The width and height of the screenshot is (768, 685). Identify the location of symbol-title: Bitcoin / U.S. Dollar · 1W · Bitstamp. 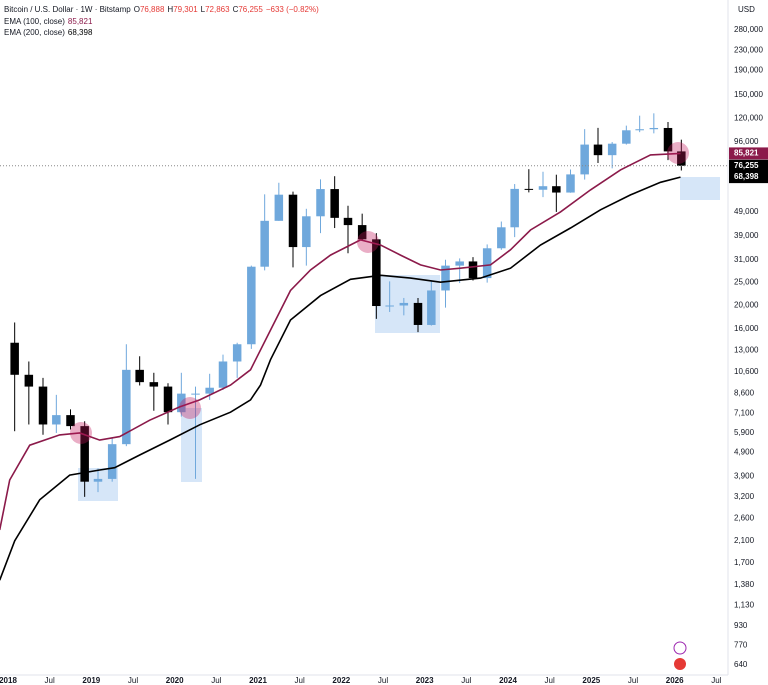
(67, 9).